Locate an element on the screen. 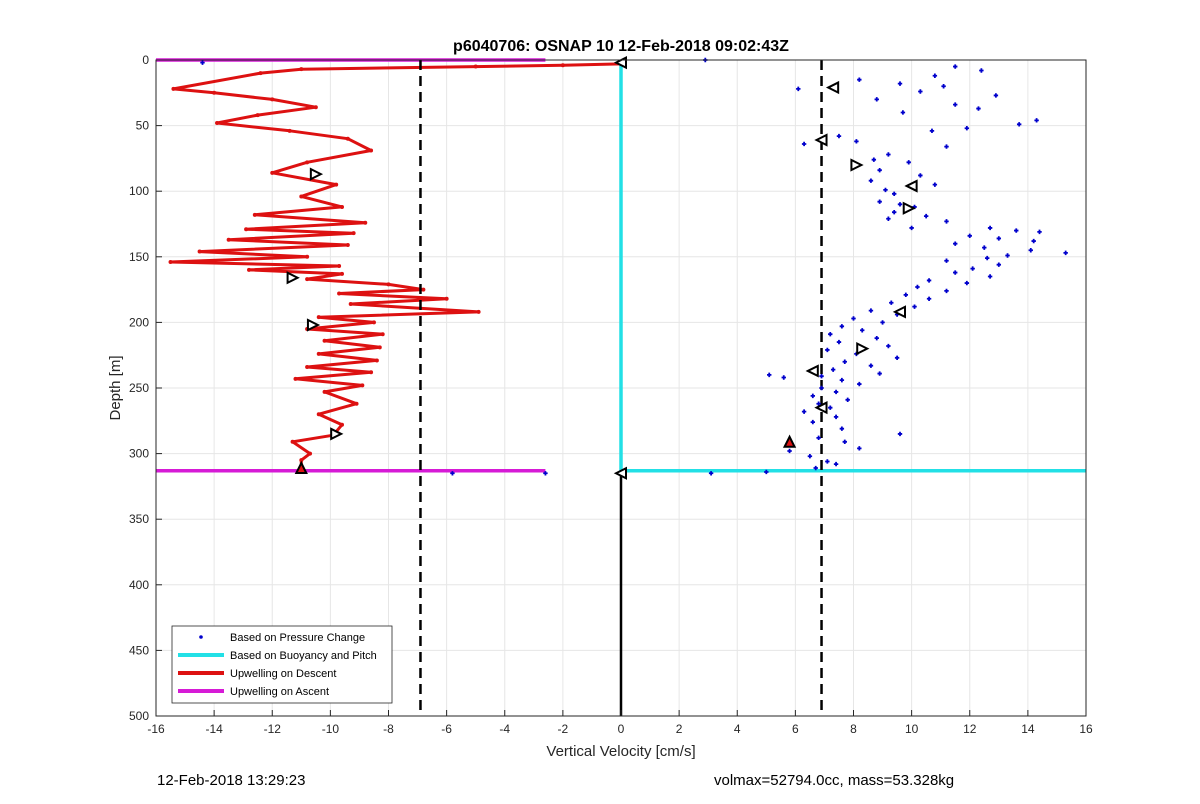 This screenshot has width=1200, height=804. y-tick-label: 100 is located at coordinates (139, 191).